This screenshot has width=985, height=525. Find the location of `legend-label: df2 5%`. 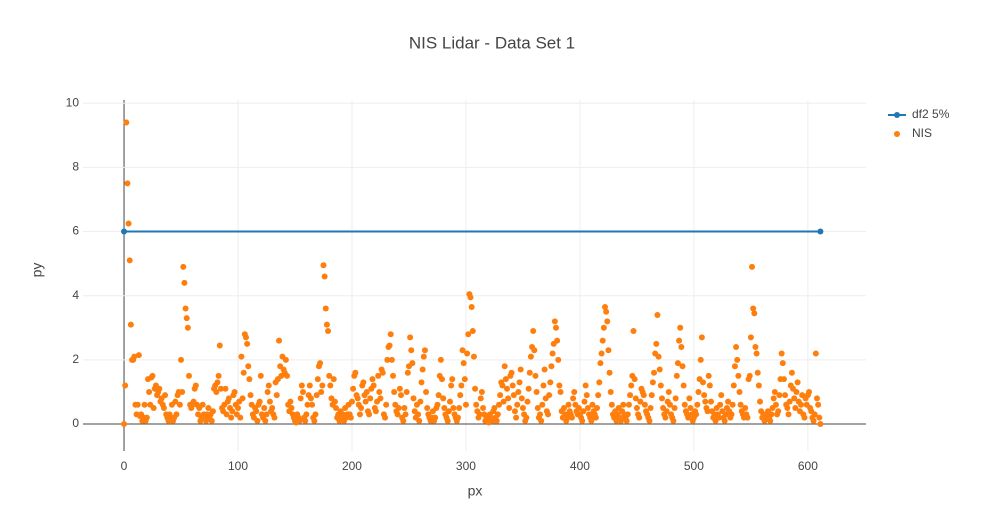

legend-label: df2 5% is located at coordinates (931, 114).